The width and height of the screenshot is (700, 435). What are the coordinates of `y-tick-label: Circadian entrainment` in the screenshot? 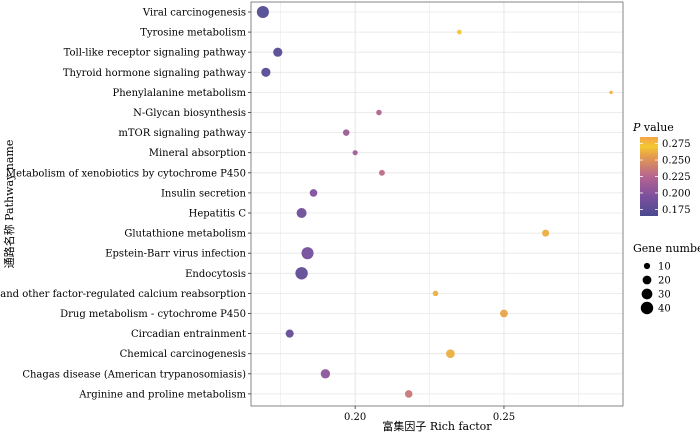 It's located at (188, 334).